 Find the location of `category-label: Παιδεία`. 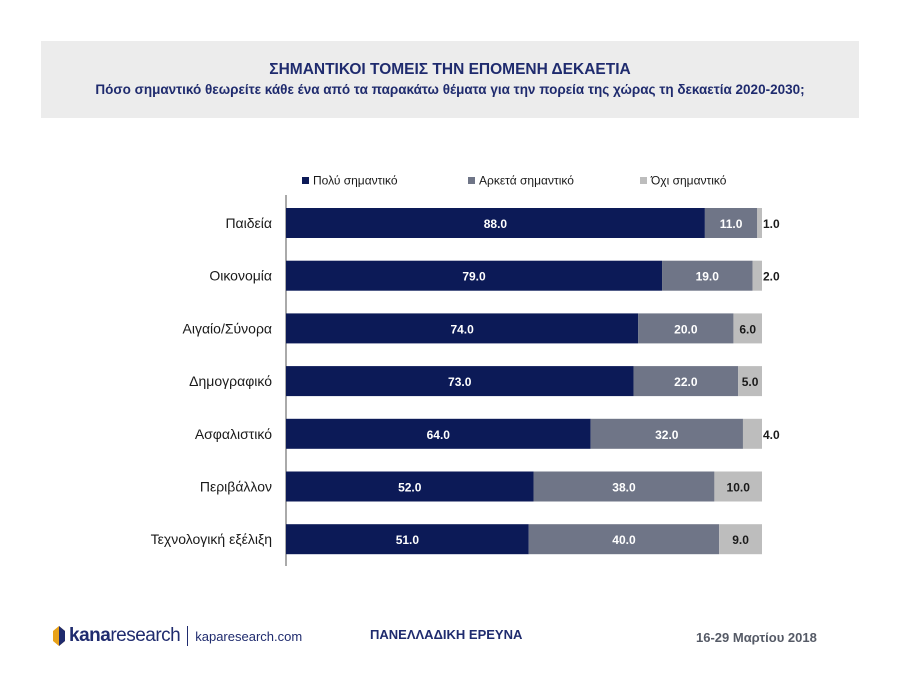

category-label: Παιδεία is located at coordinates (248, 223).